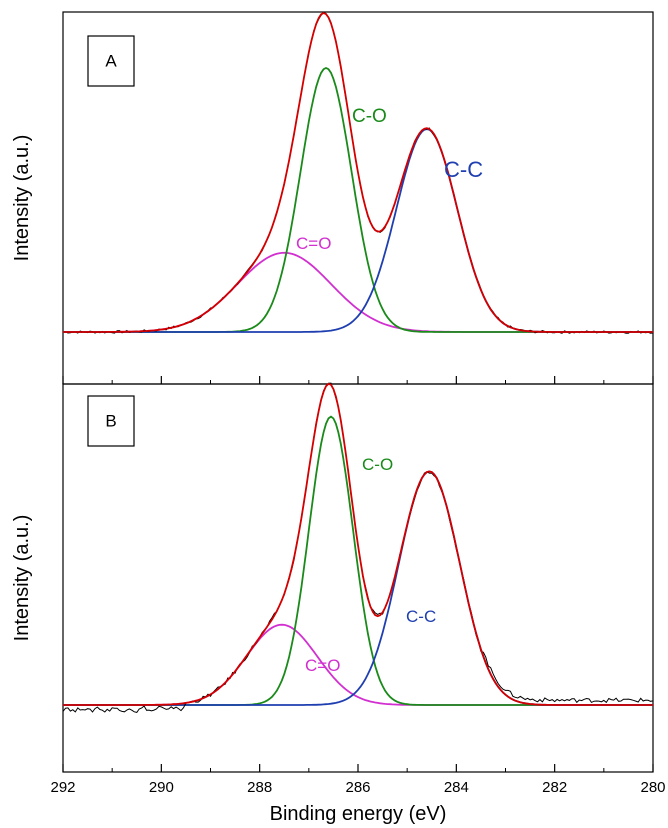 The width and height of the screenshot is (668, 828). What do you see at coordinates (22, 198) in the screenshot?
I see `panel-a-ylabel: Intensity (a.u.)` at bounding box center [22, 198].